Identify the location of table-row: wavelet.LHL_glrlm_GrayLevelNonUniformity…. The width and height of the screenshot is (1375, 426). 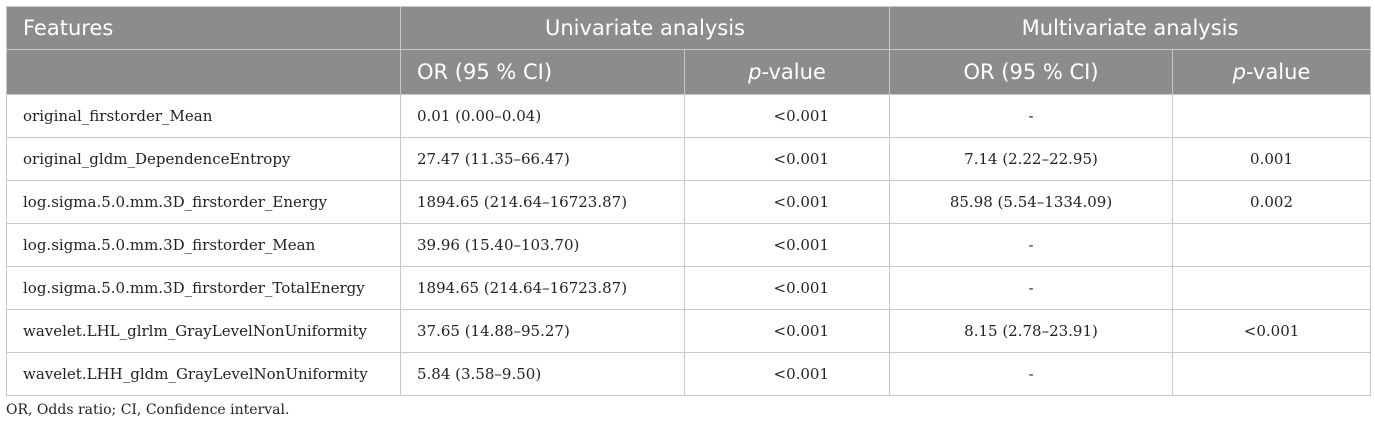
(689, 331).